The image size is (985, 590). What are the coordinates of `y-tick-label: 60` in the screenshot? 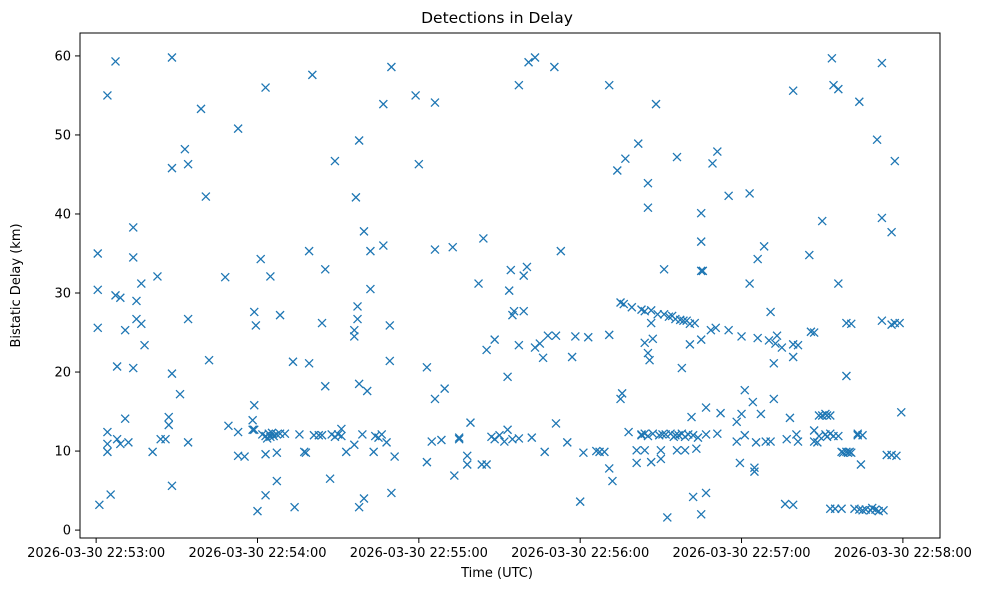 It's located at (62, 56).